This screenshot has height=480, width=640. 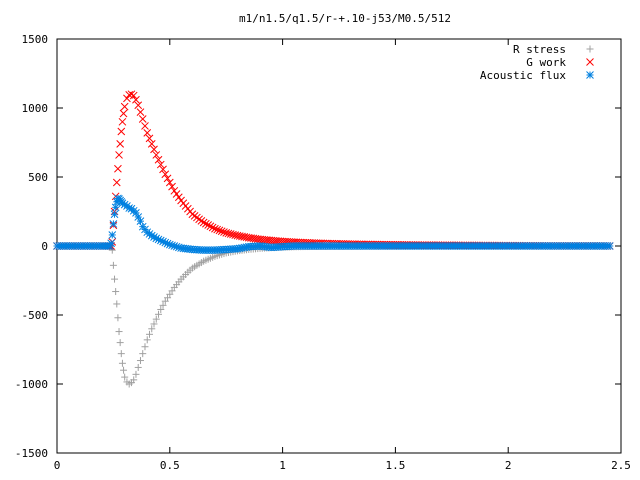 I want to click on x-tick-label: 1.5, so click(x=395, y=465).